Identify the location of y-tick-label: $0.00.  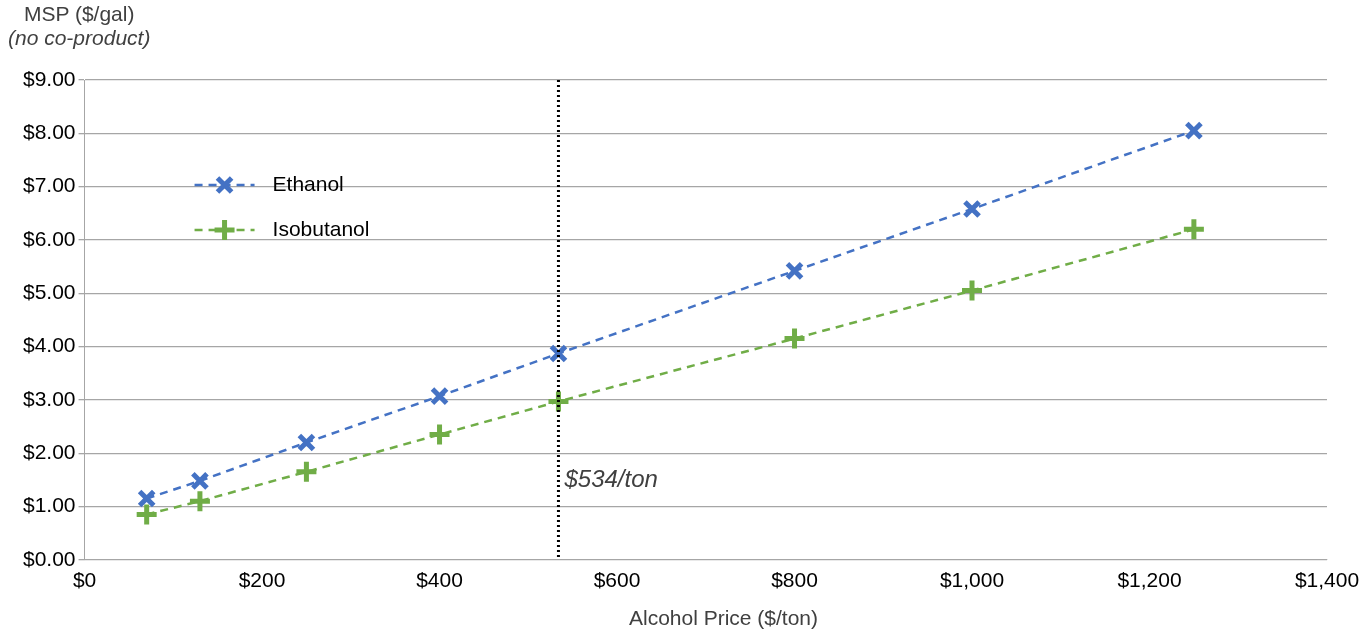
(49, 558).